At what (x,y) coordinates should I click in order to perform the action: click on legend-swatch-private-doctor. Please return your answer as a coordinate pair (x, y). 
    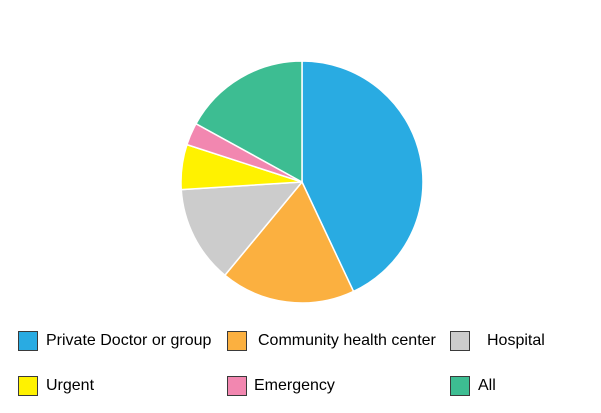
    Looking at the image, I should click on (28, 341).